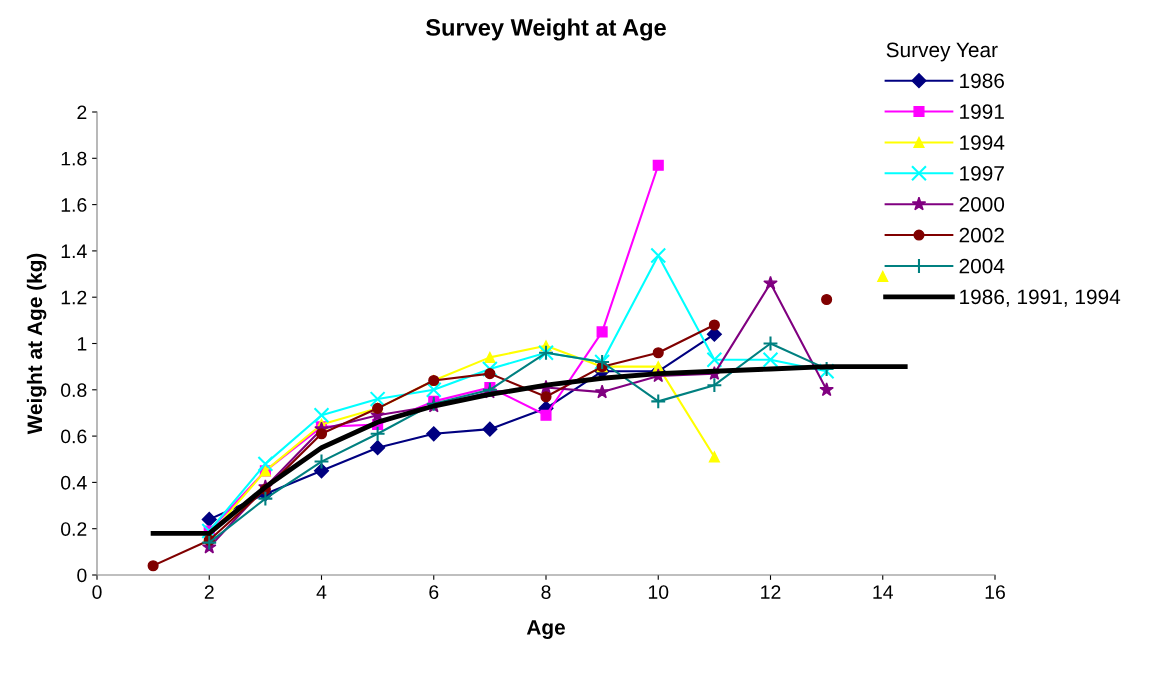 This screenshot has width=1162, height=673. Describe the element at coordinates (82, 112) in the screenshot. I see `y-tick-label: 2` at that location.